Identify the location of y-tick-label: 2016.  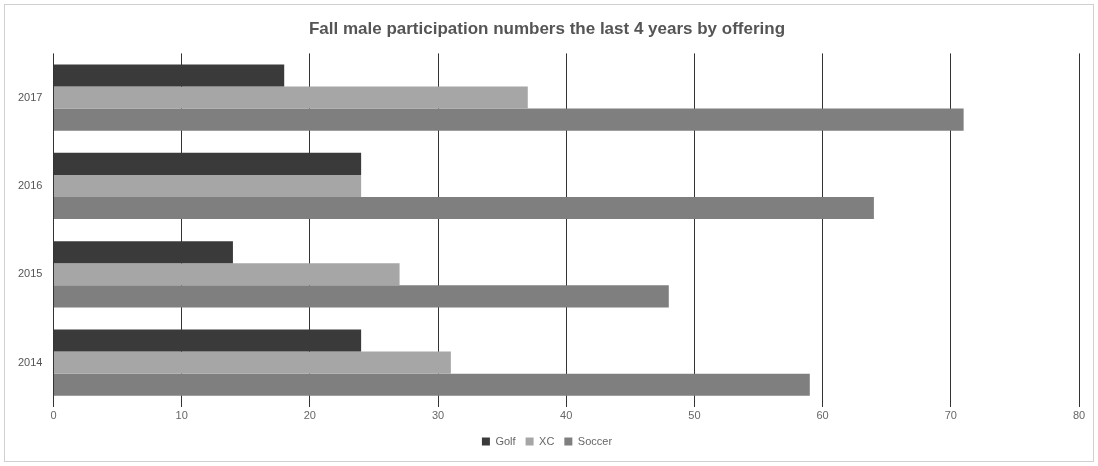
(30, 184).